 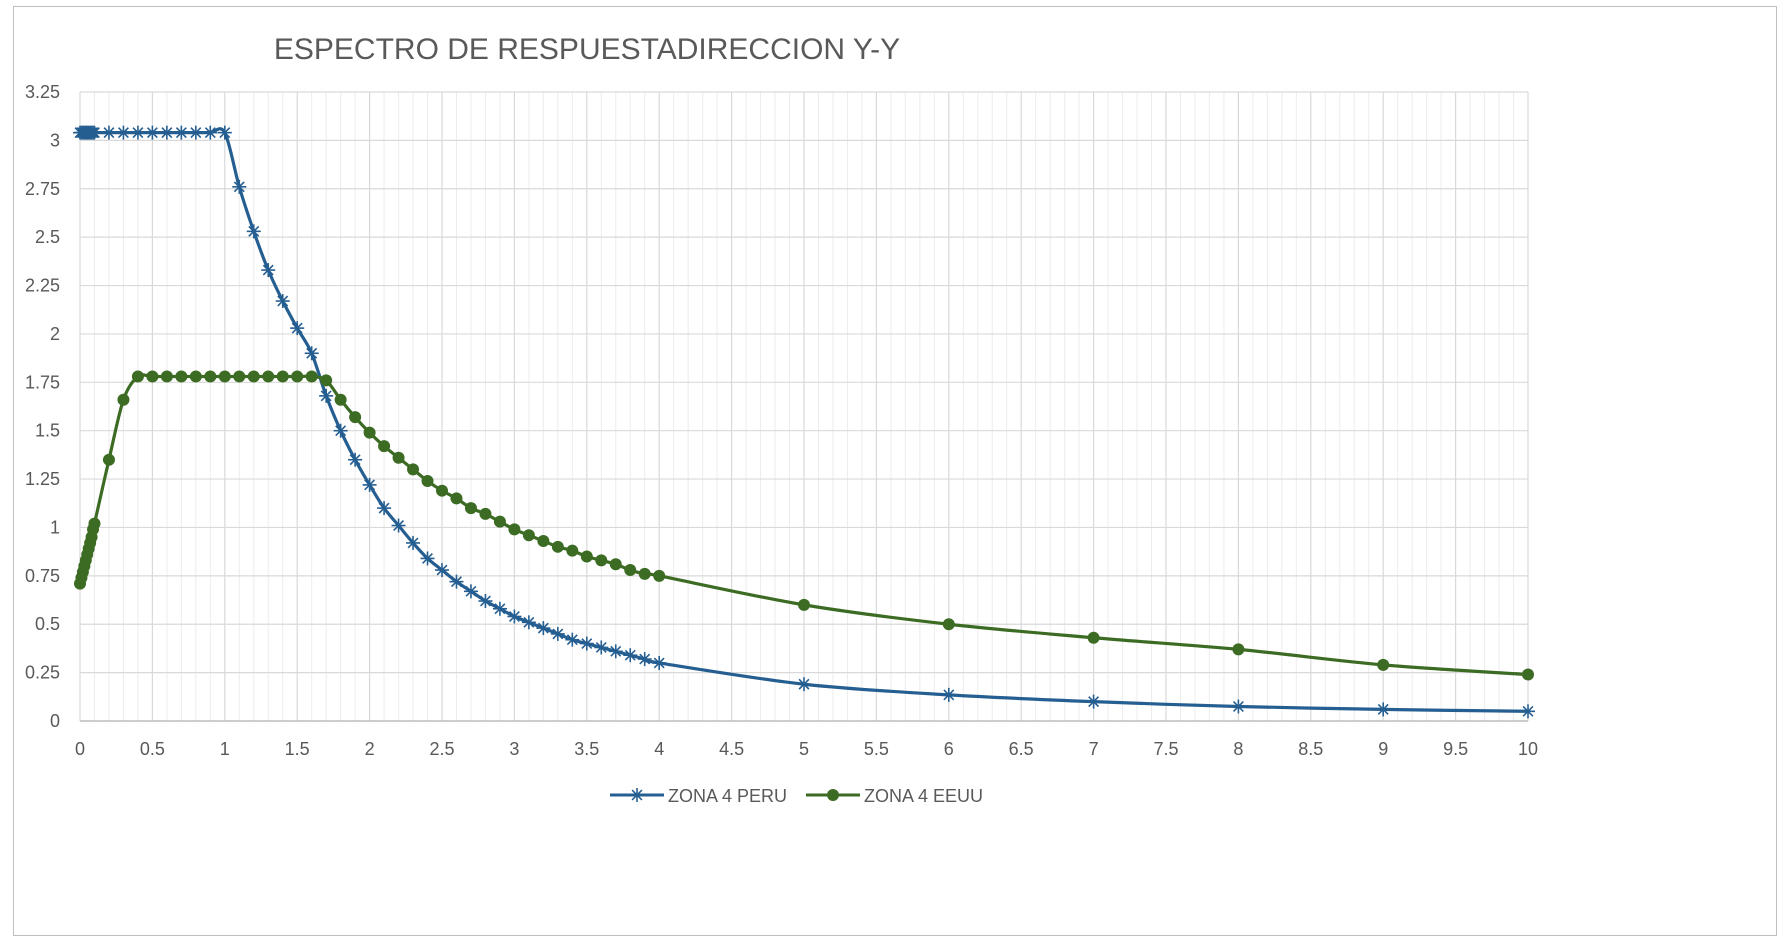 What do you see at coordinates (587, 49) in the screenshot?
I see `chart-title: ESPECTRO DE RESPUESTADIRECCION Y-Y` at bounding box center [587, 49].